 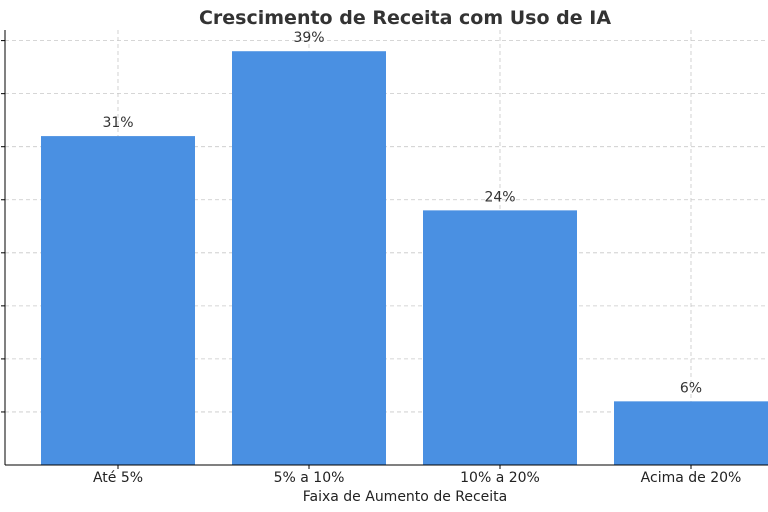 I want to click on x-tick-label: Acima de 20%, so click(x=691, y=478).